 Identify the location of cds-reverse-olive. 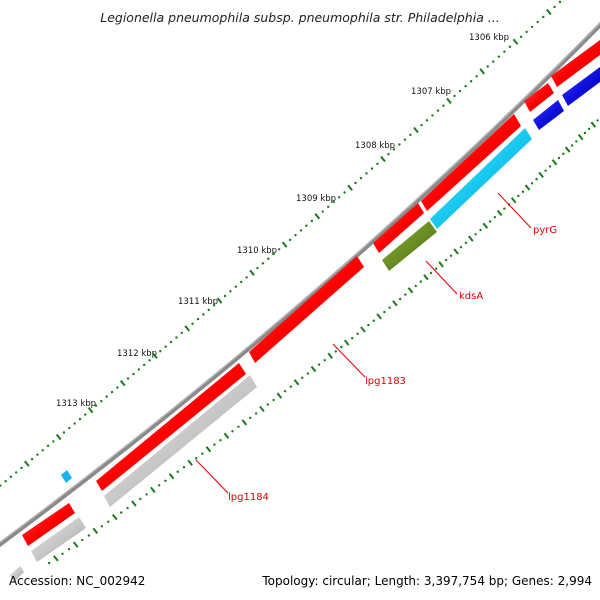
(409, 246).